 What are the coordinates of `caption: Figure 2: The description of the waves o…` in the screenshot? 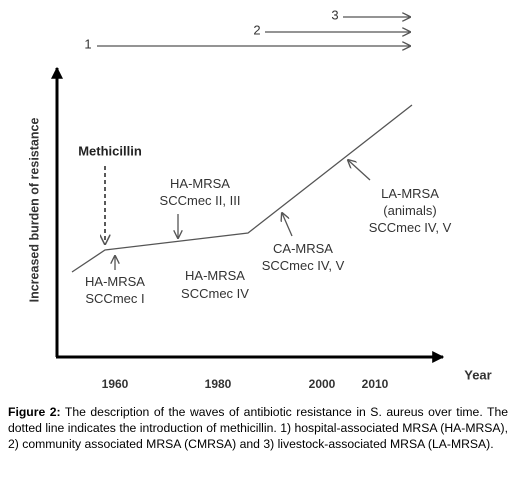 It's located at (258, 428).